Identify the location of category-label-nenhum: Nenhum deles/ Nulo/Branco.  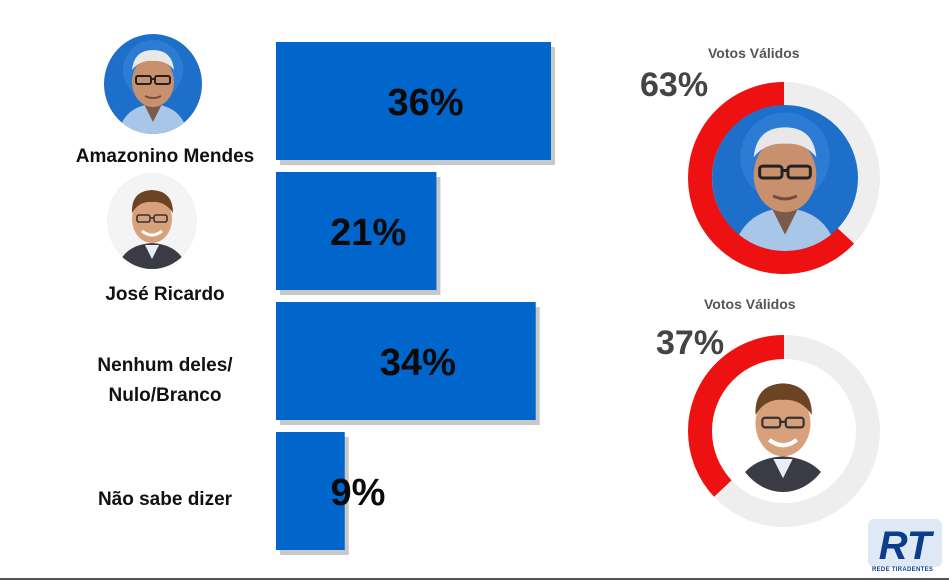
(165, 381).